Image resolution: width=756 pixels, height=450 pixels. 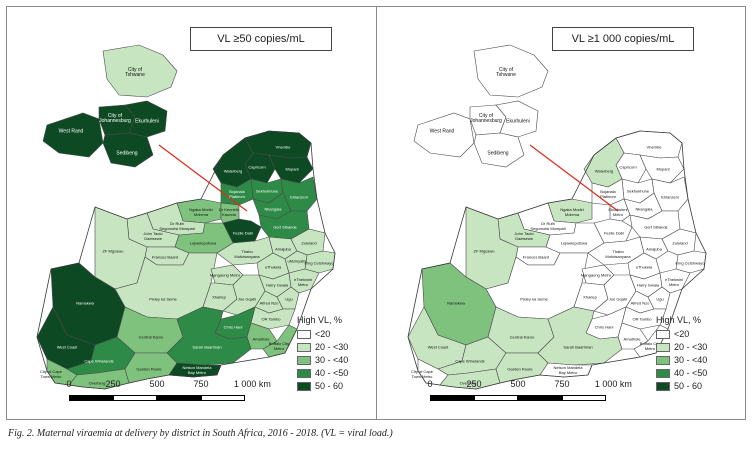 I want to click on scale-tick-label: 0, so click(x=430, y=384).